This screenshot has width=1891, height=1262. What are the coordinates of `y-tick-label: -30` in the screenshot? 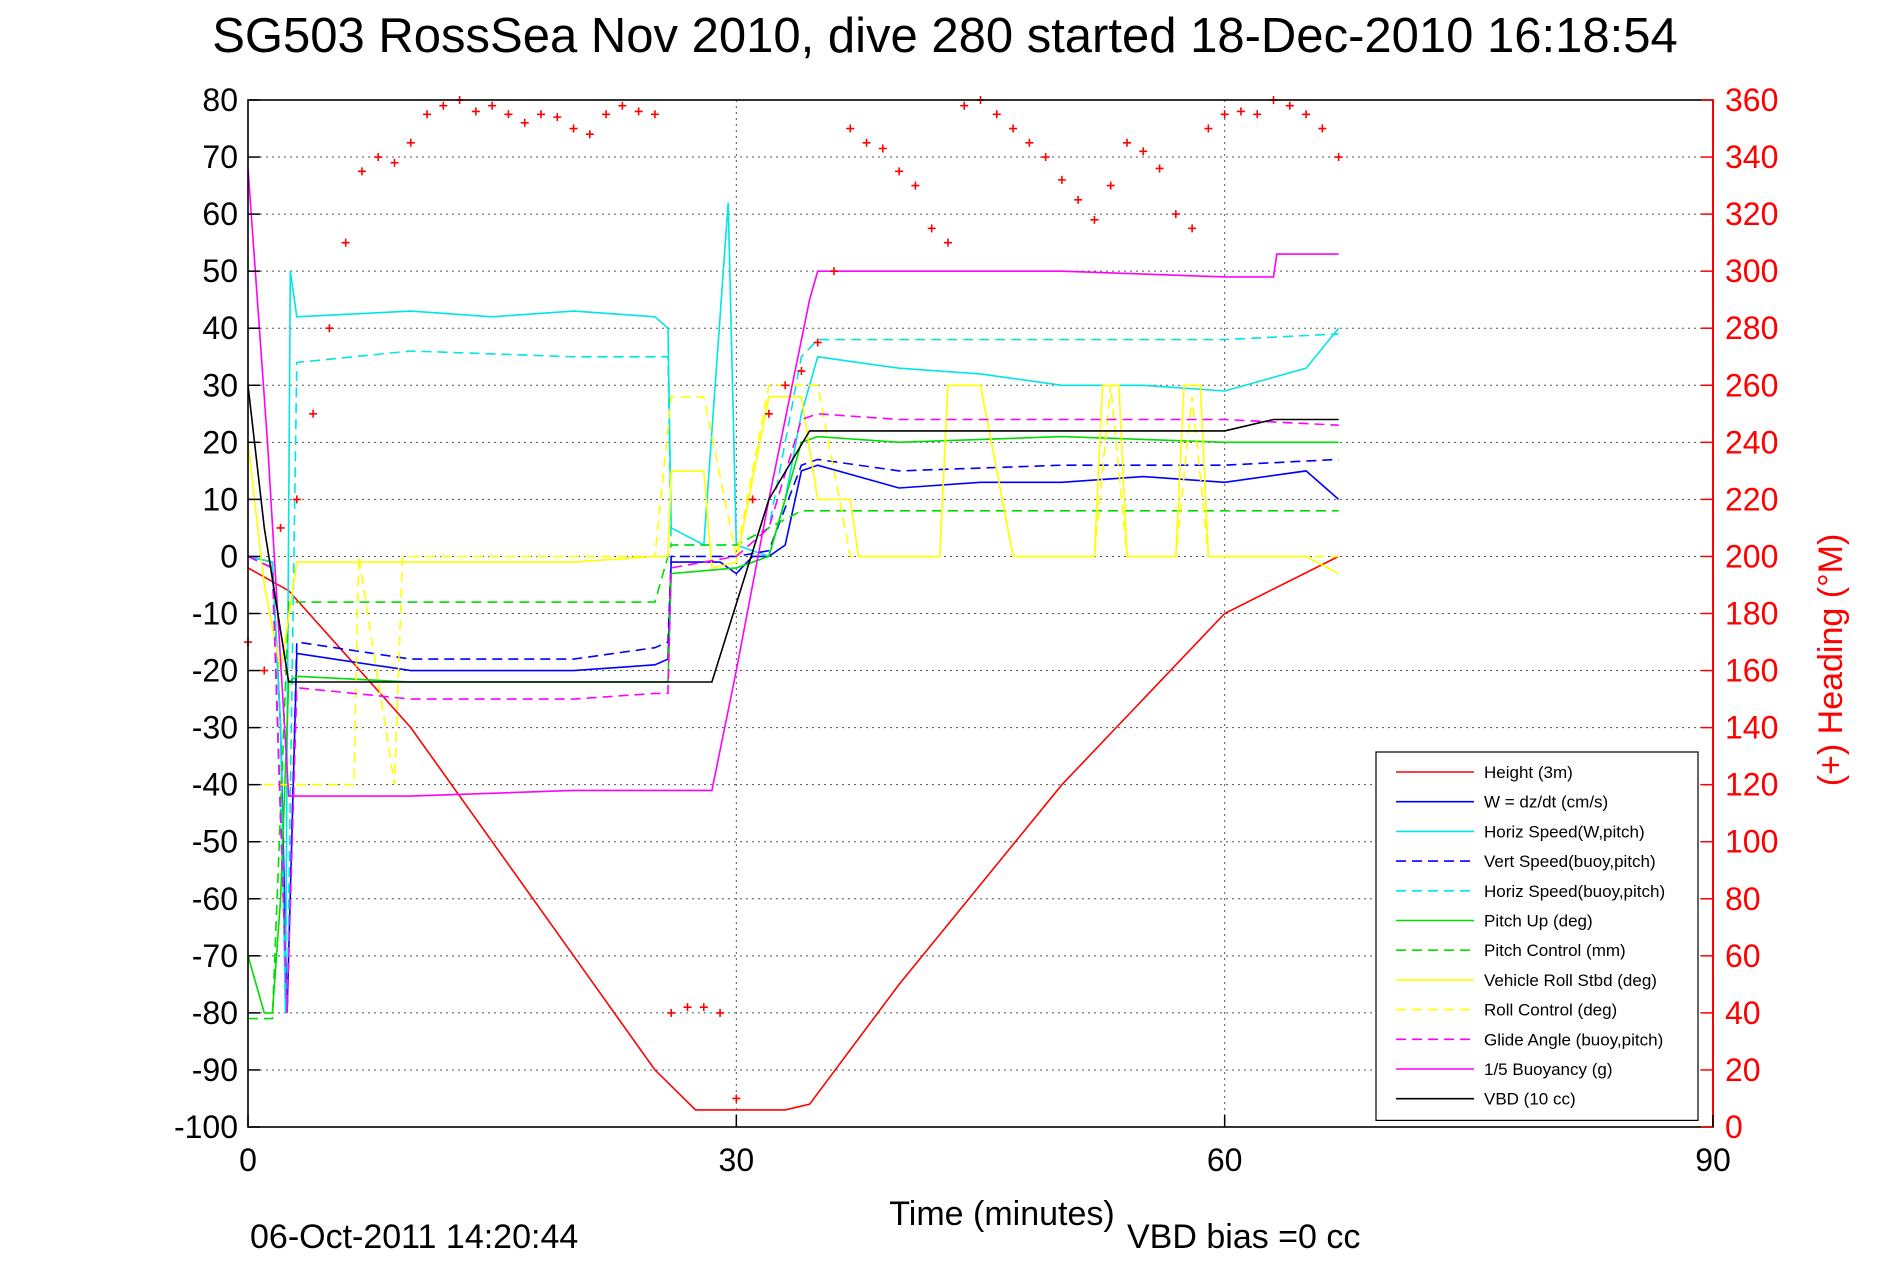 It's located at (215, 728).